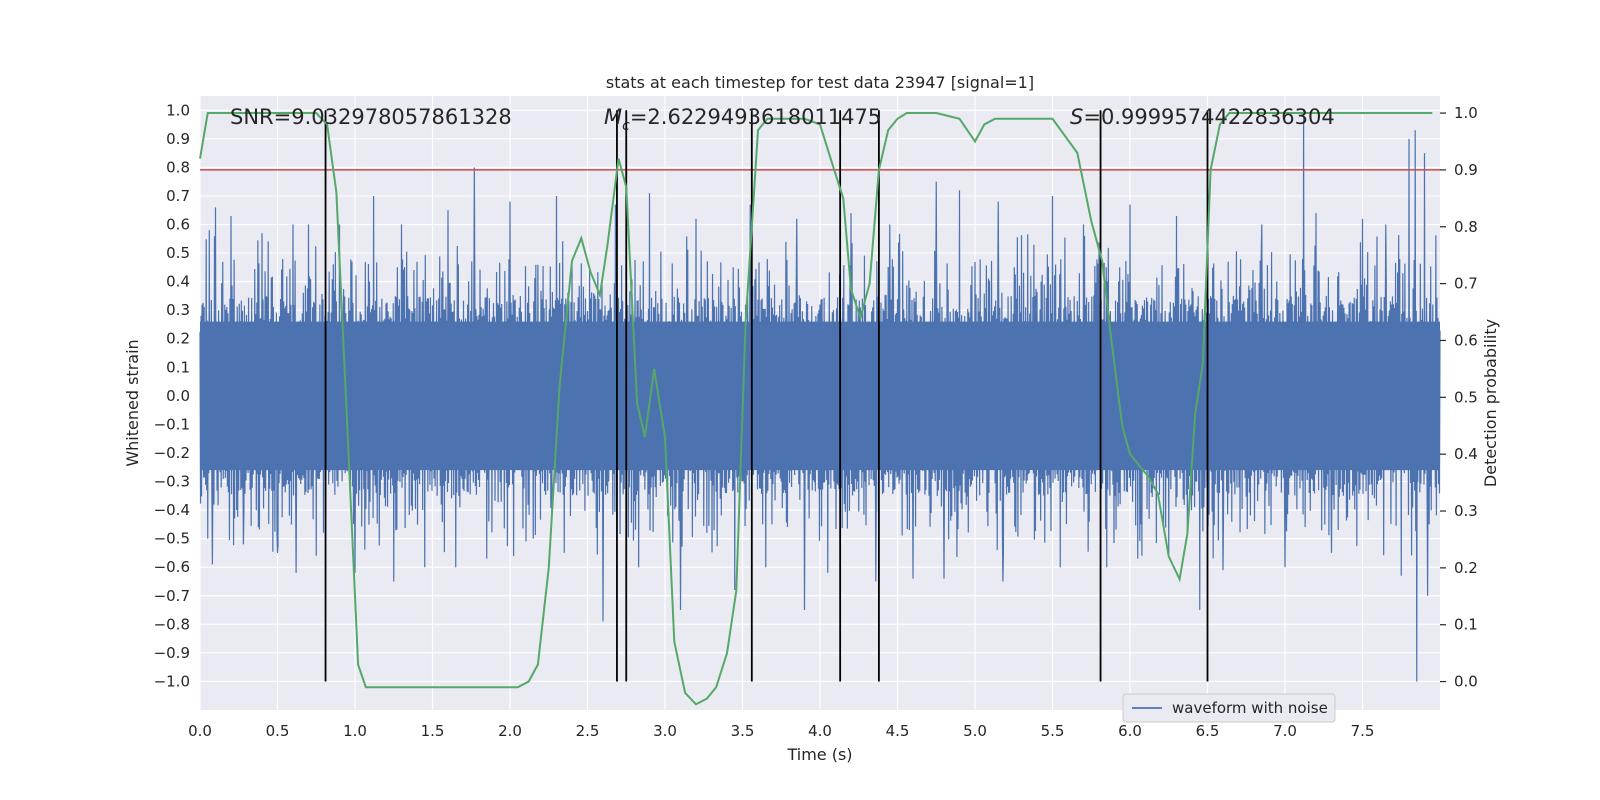 Image resolution: width=1600 pixels, height=800 pixels. What do you see at coordinates (1130, 731) in the screenshot?
I see `x-tick-label: 6.0` at bounding box center [1130, 731].